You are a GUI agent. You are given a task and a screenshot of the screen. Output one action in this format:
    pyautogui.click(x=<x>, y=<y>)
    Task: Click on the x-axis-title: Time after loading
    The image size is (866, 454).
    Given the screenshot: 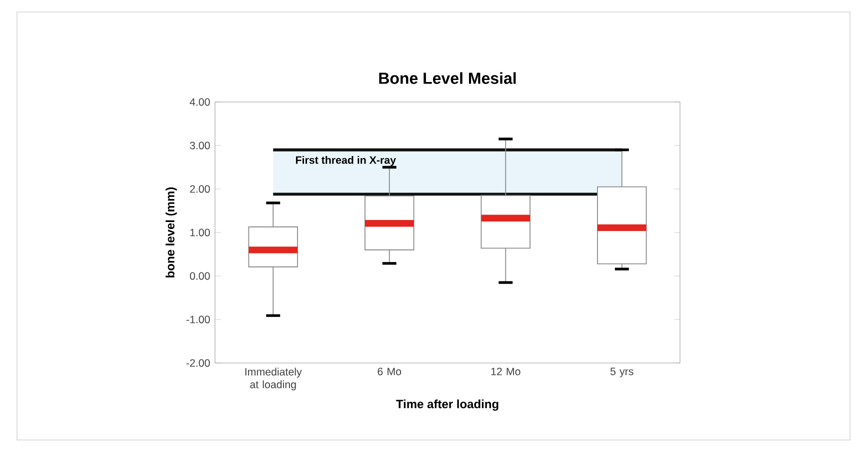 What is the action you would take?
    pyautogui.click(x=447, y=405)
    